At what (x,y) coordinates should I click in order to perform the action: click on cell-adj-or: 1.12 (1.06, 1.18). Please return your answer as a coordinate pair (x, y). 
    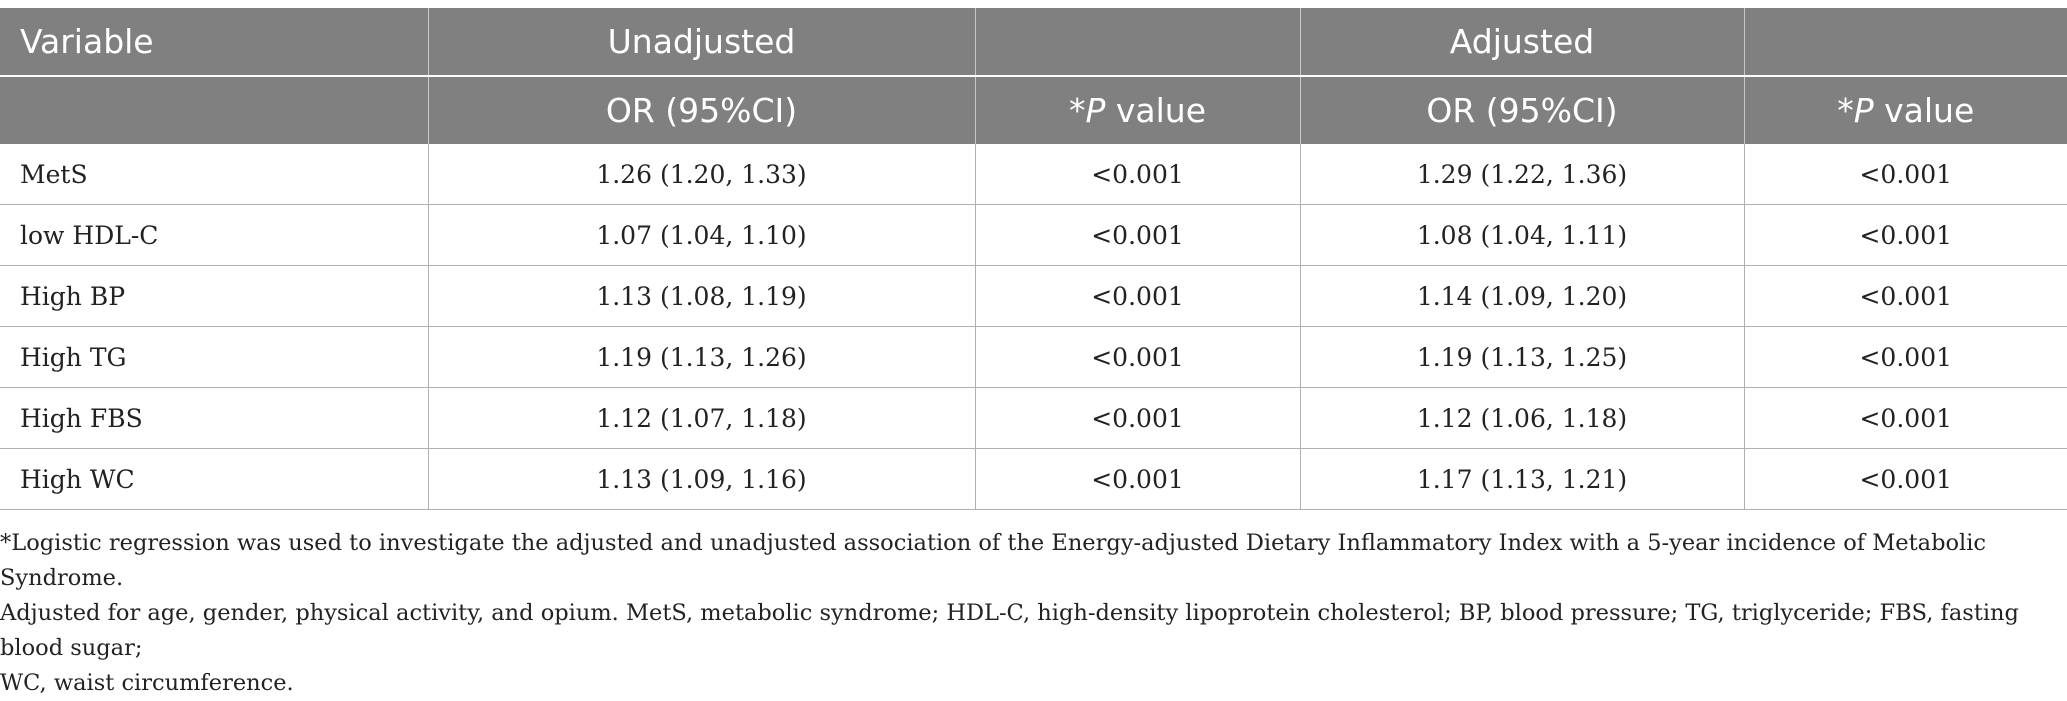
    Looking at the image, I should click on (1521, 418).